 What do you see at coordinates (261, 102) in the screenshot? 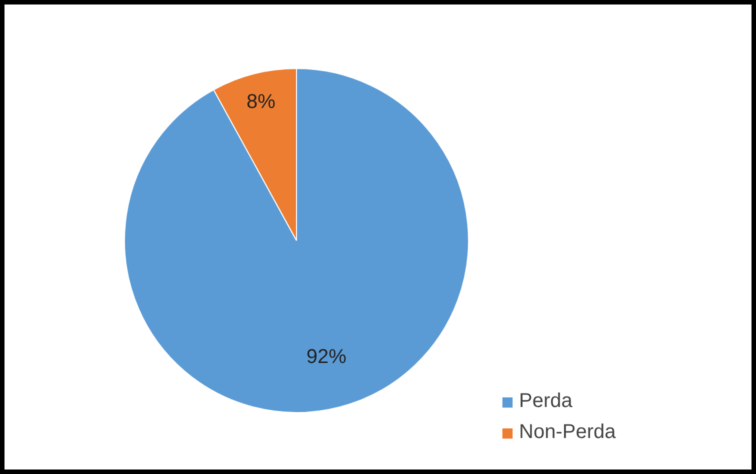
I see `data-label: 8%` at bounding box center [261, 102].